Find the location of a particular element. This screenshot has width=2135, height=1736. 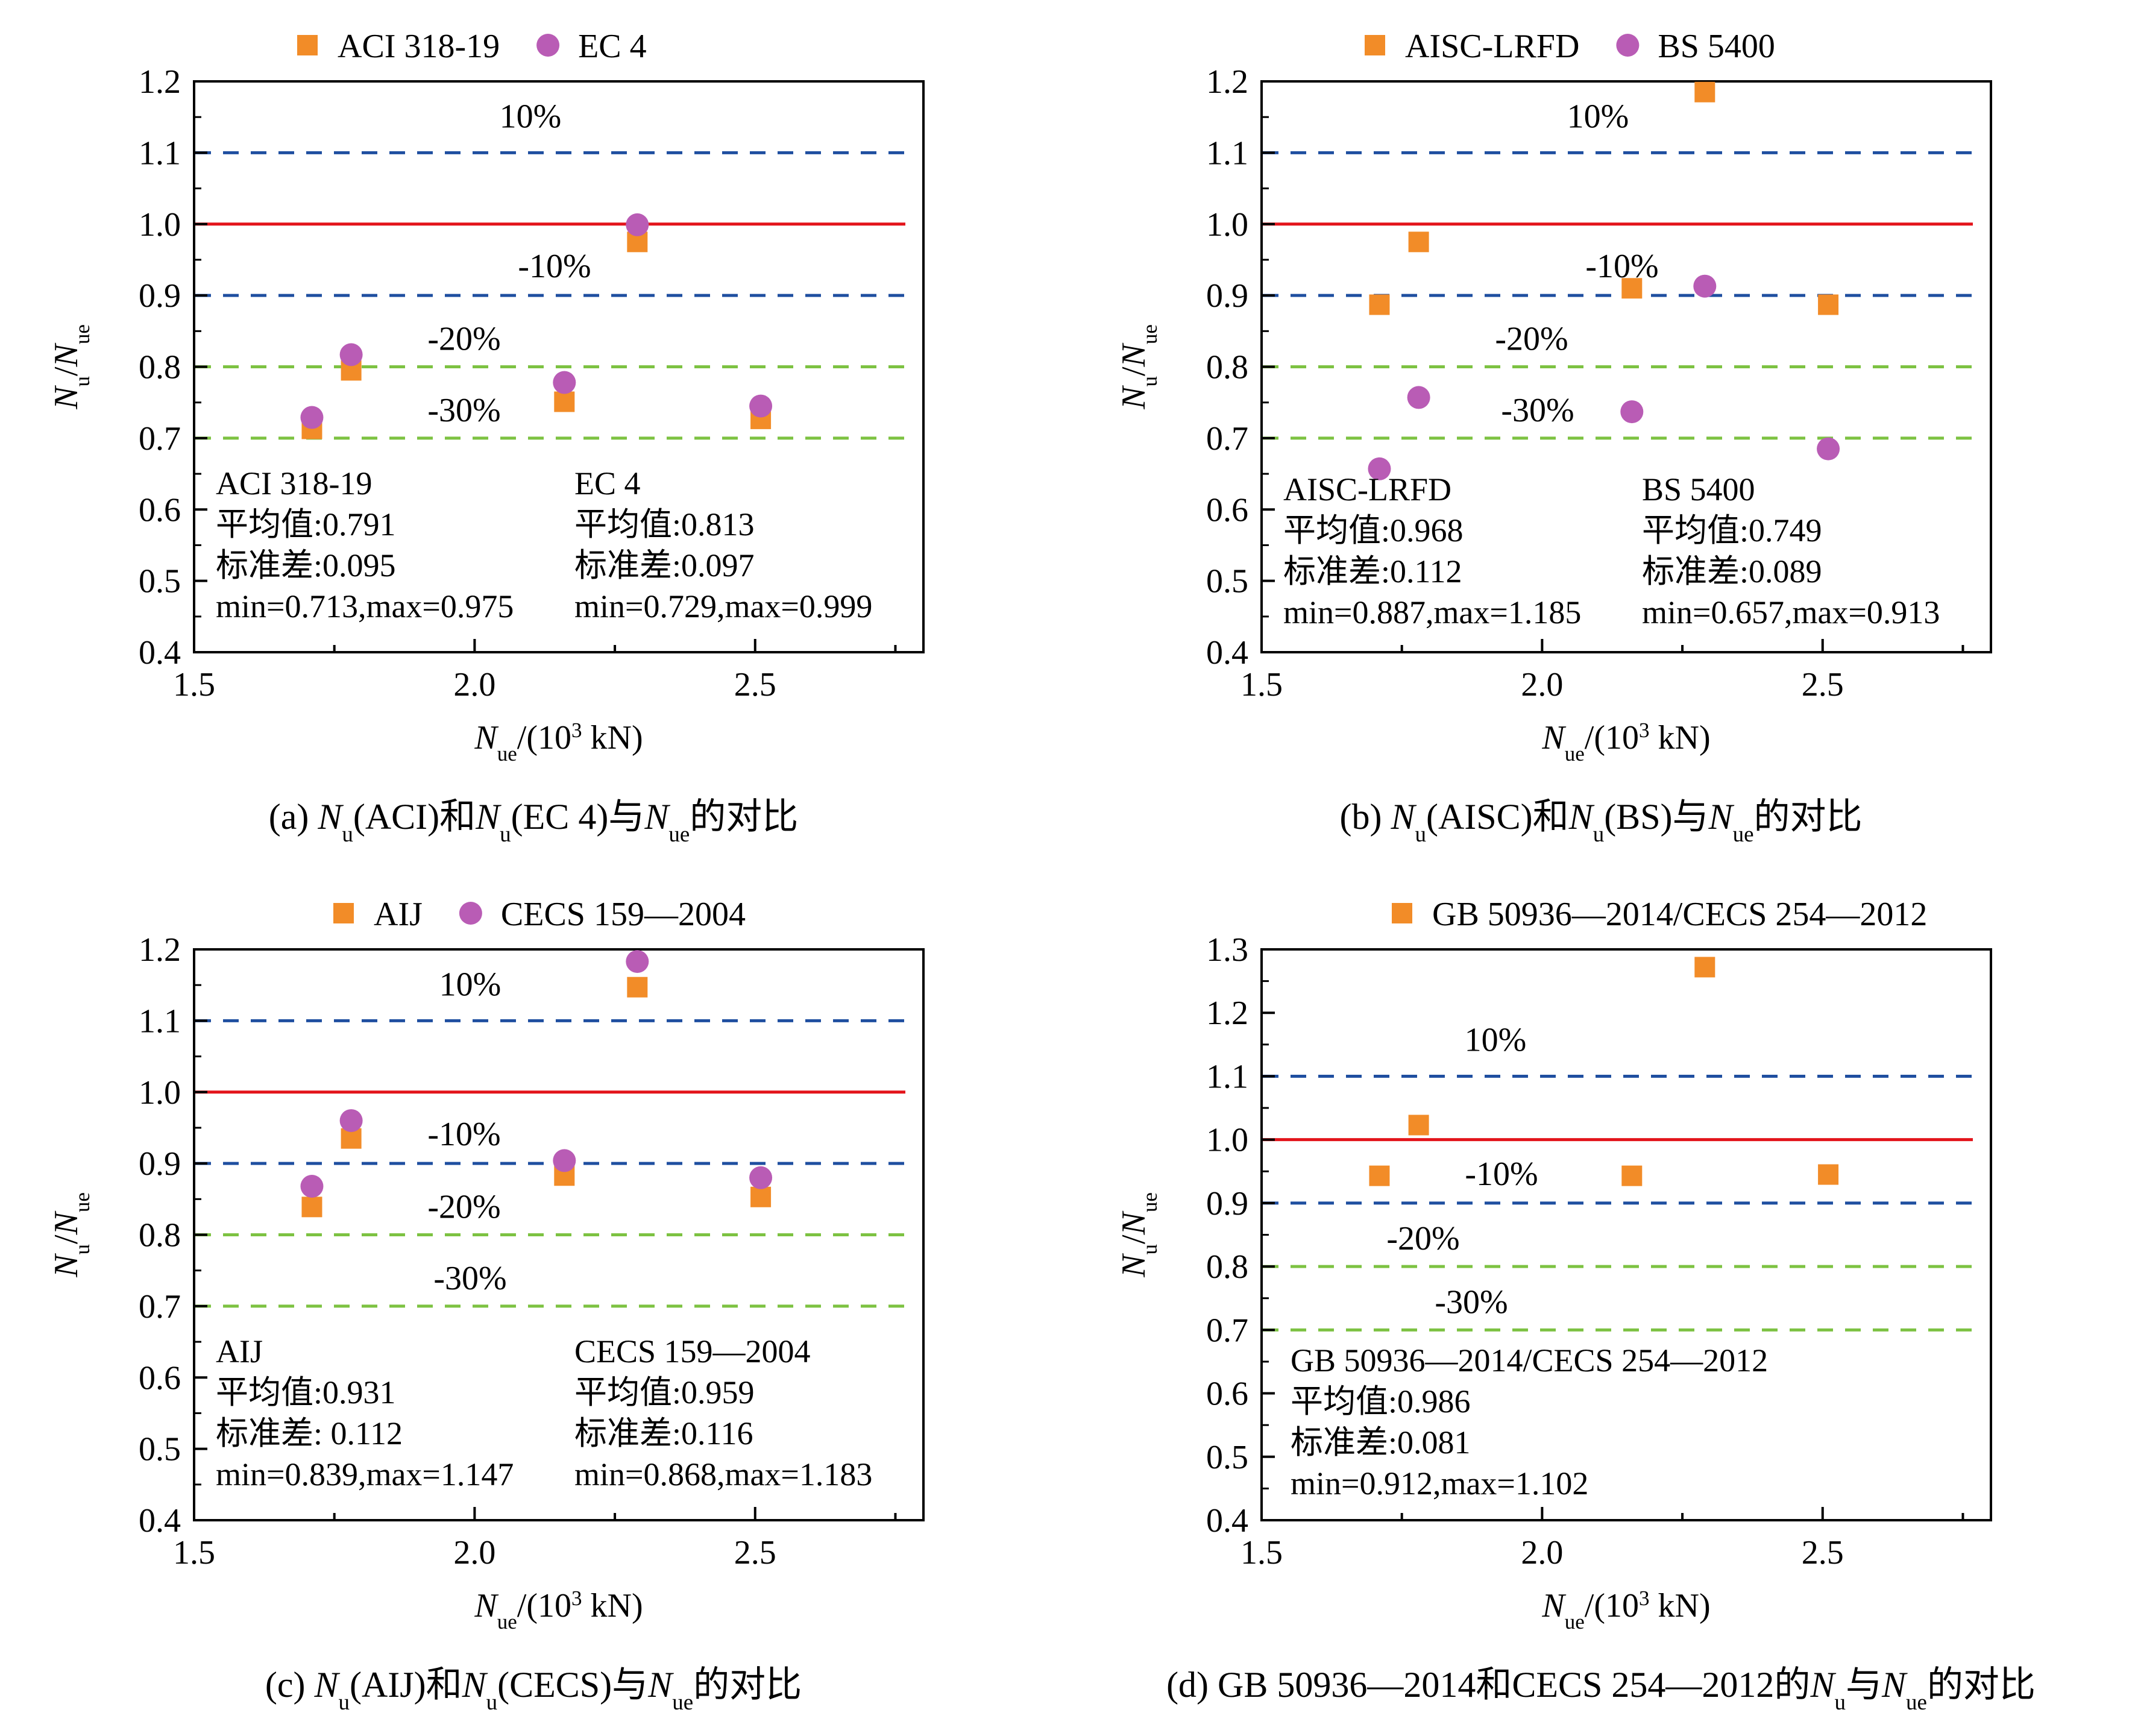

stats-line: 平均值:0.959 is located at coordinates (664, 1392).